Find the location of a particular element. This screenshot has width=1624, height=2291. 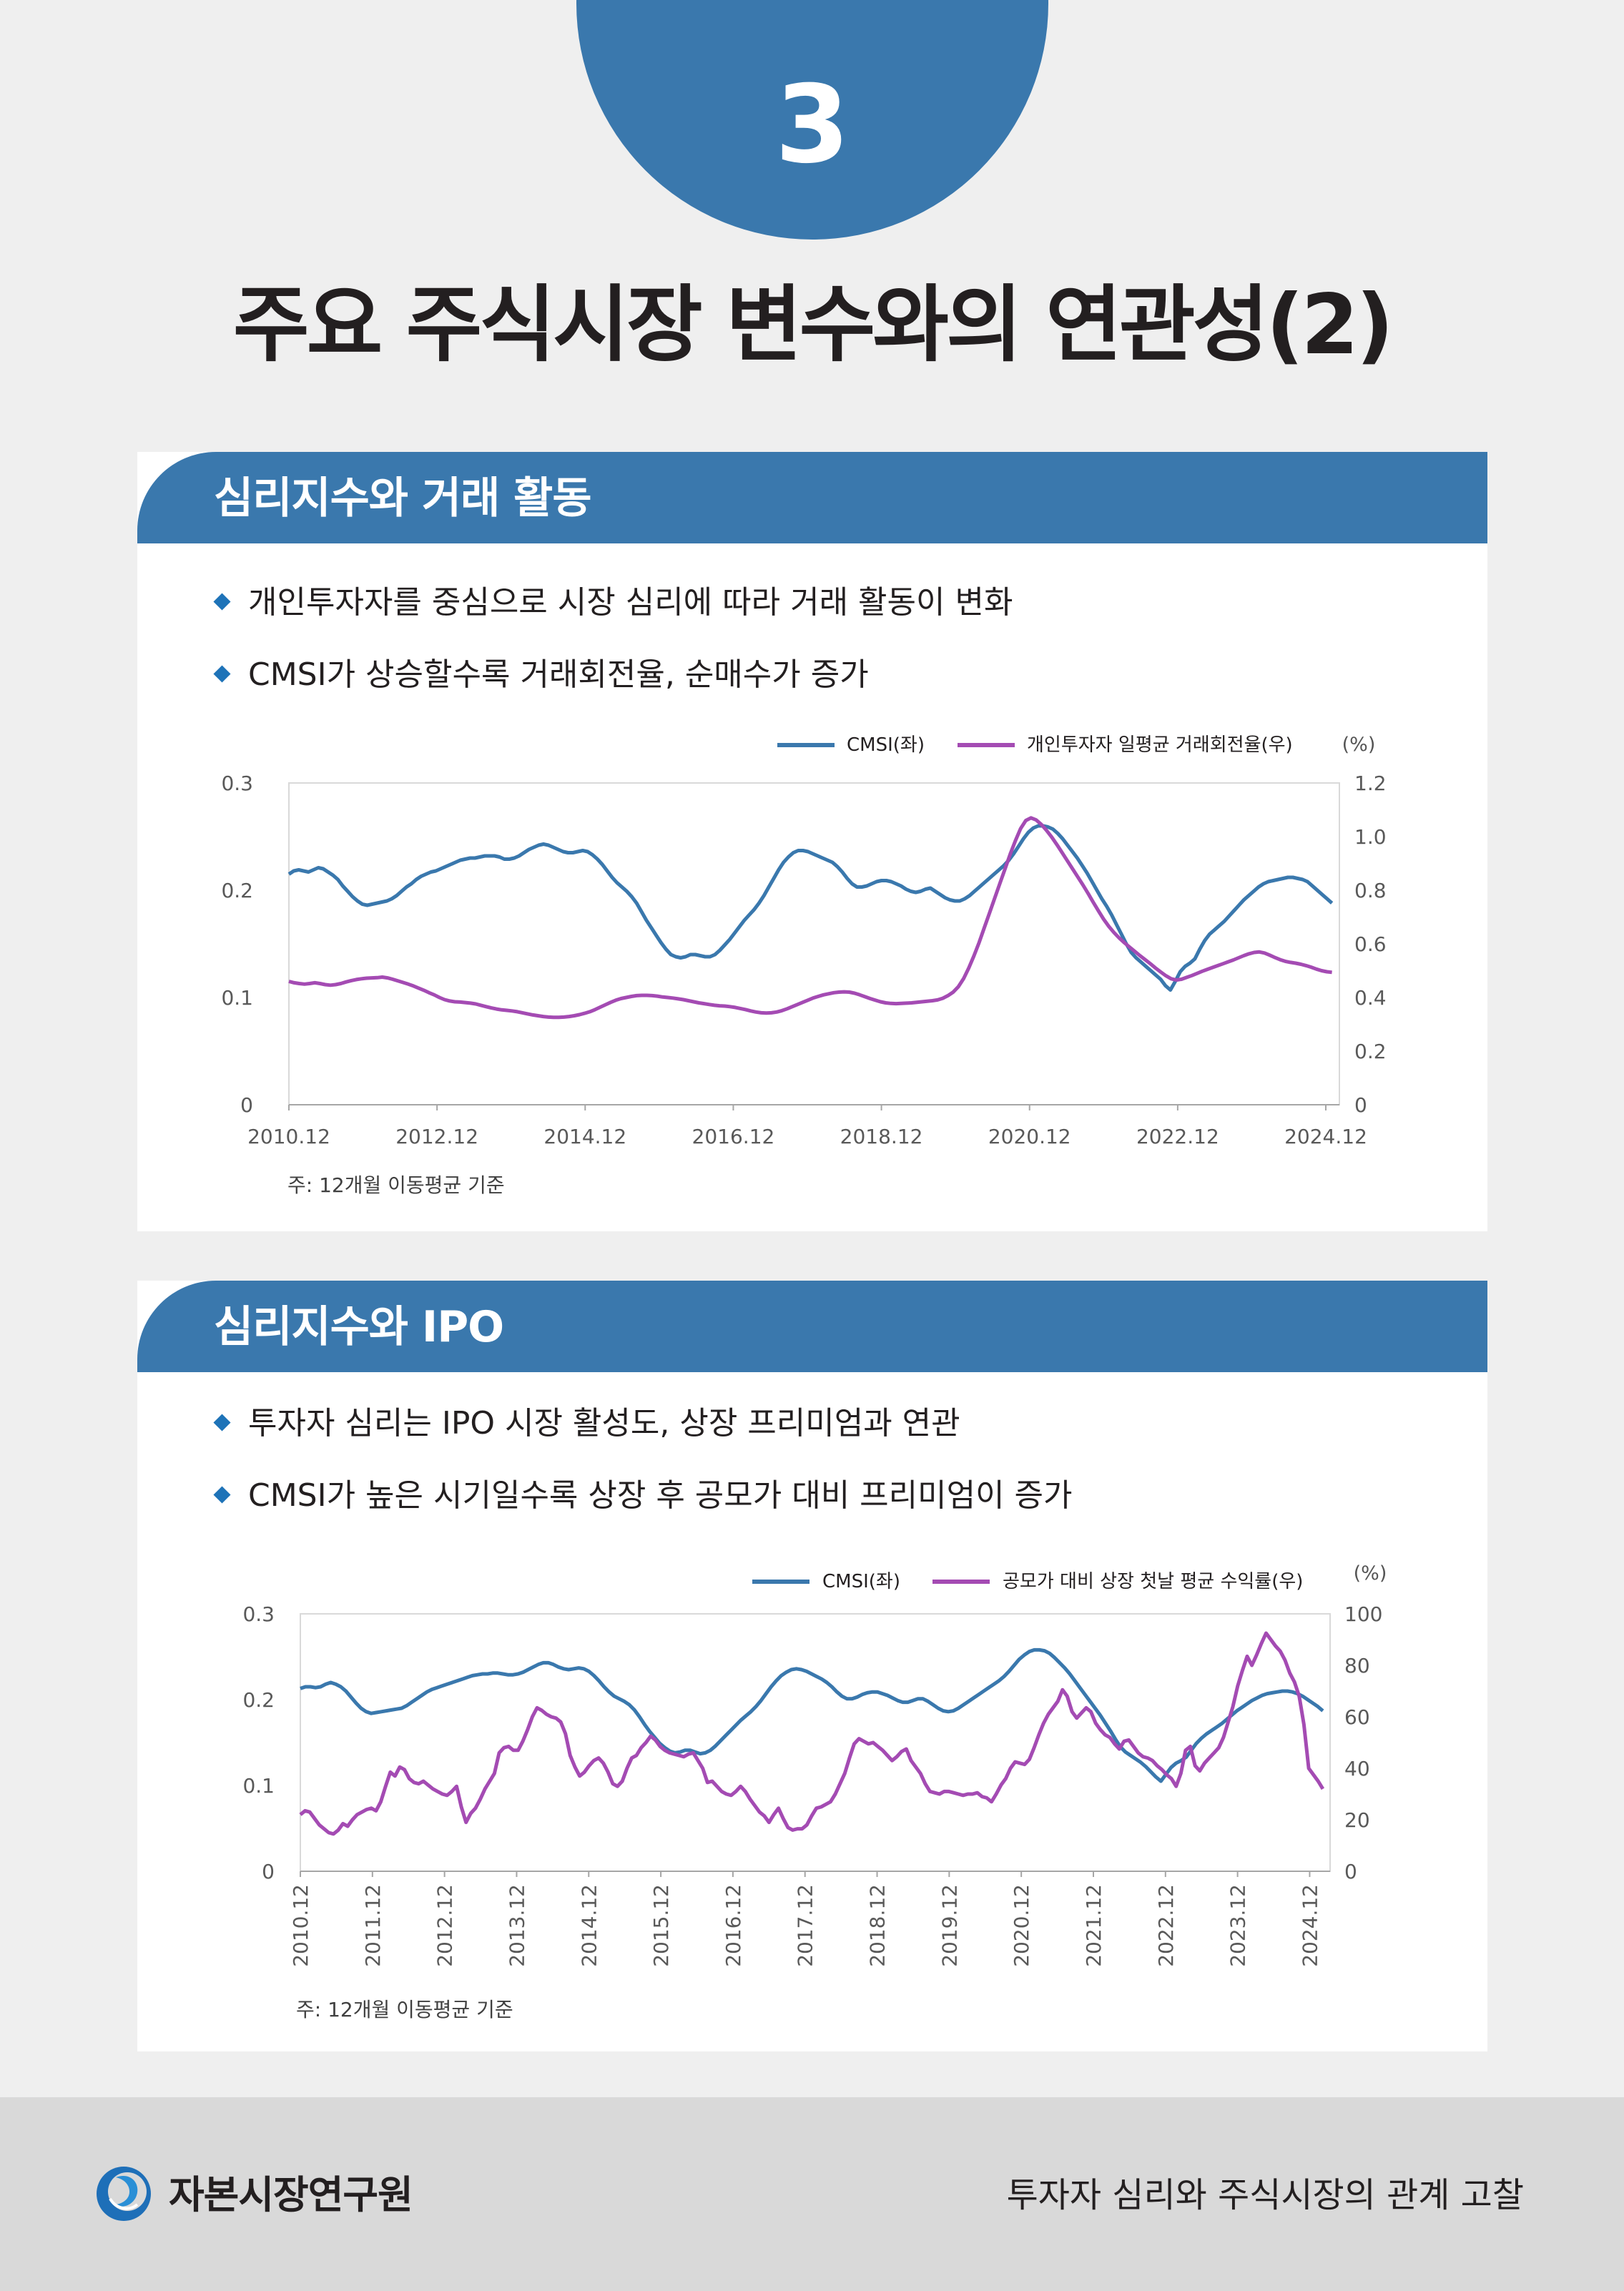

footer: 자본시장연구원 투자자 심리와 주식시장의 관계 고찰 is located at coordinates (812, 2194).